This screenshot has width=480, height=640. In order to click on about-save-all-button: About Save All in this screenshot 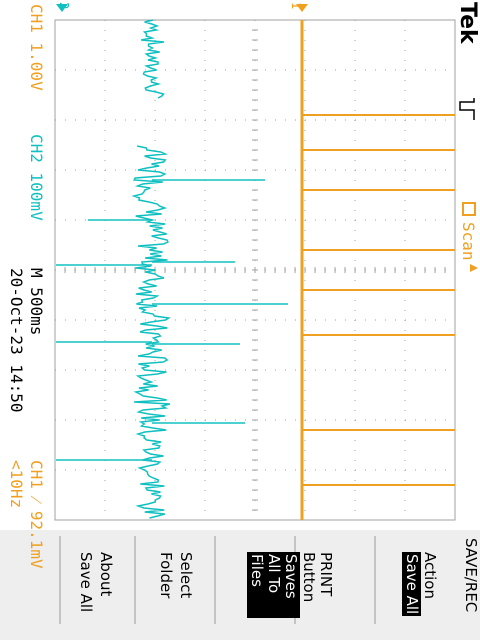, I will do `click(96, 582)`.